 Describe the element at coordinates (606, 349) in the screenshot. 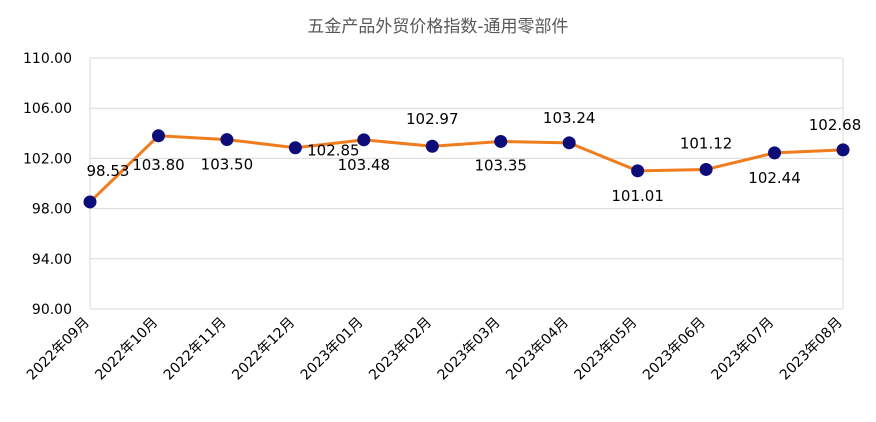

I see `x-tick-label: 2023年05月` at that location.